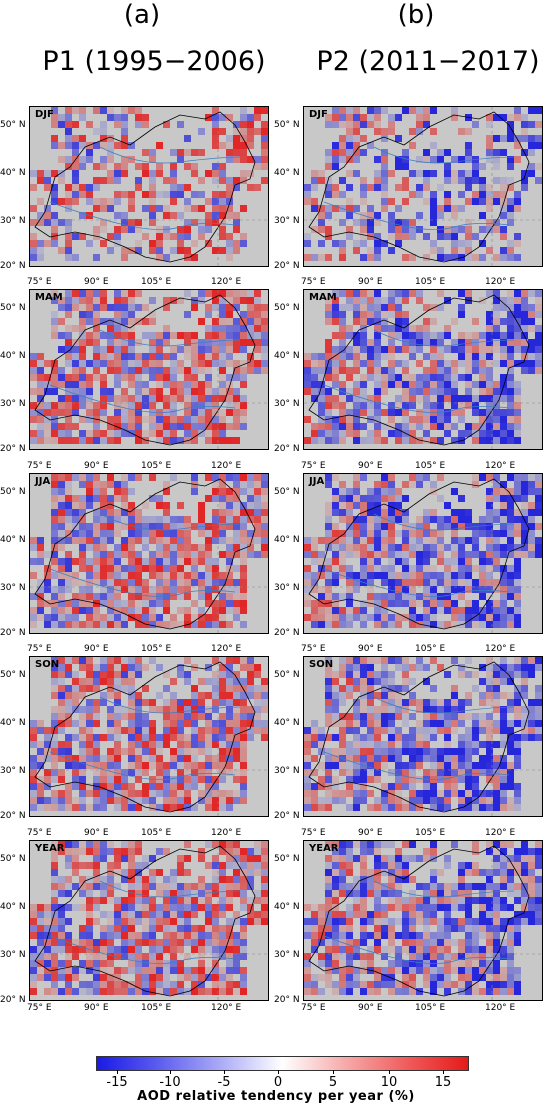 This screenshot has height=1109, width=552. Describe the element at coordinates (416, 15) in the screenshot. I see `column-letter: (b)` at that location.